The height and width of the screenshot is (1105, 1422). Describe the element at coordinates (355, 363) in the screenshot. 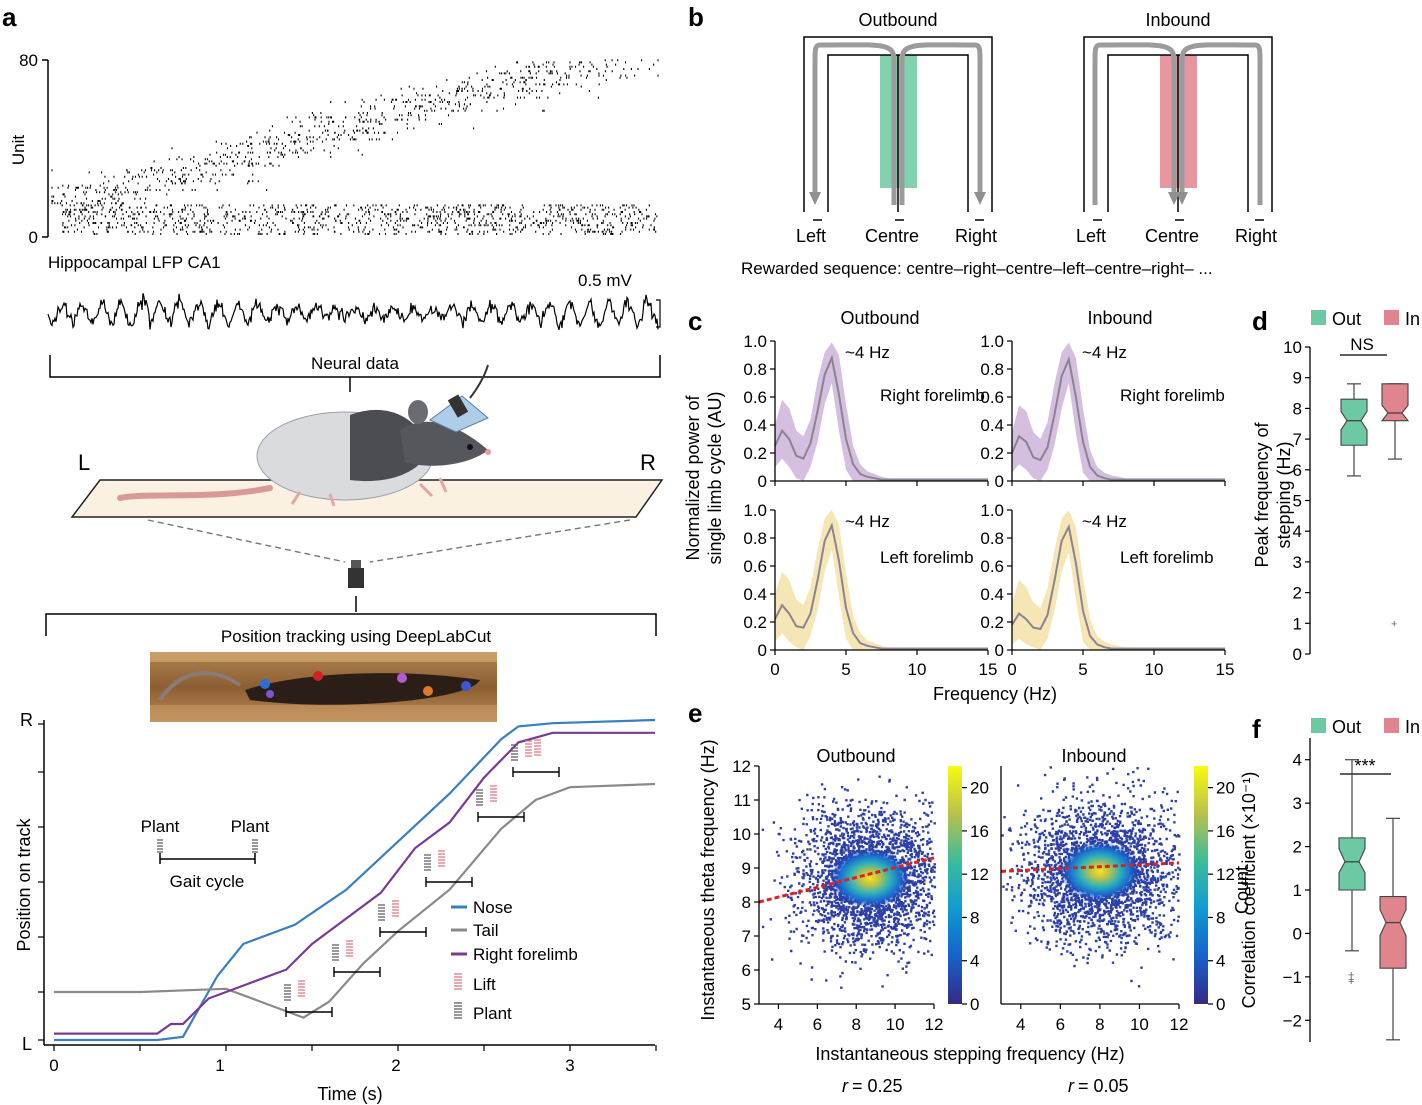

I see `neural-data-label: Neural data` at that location.